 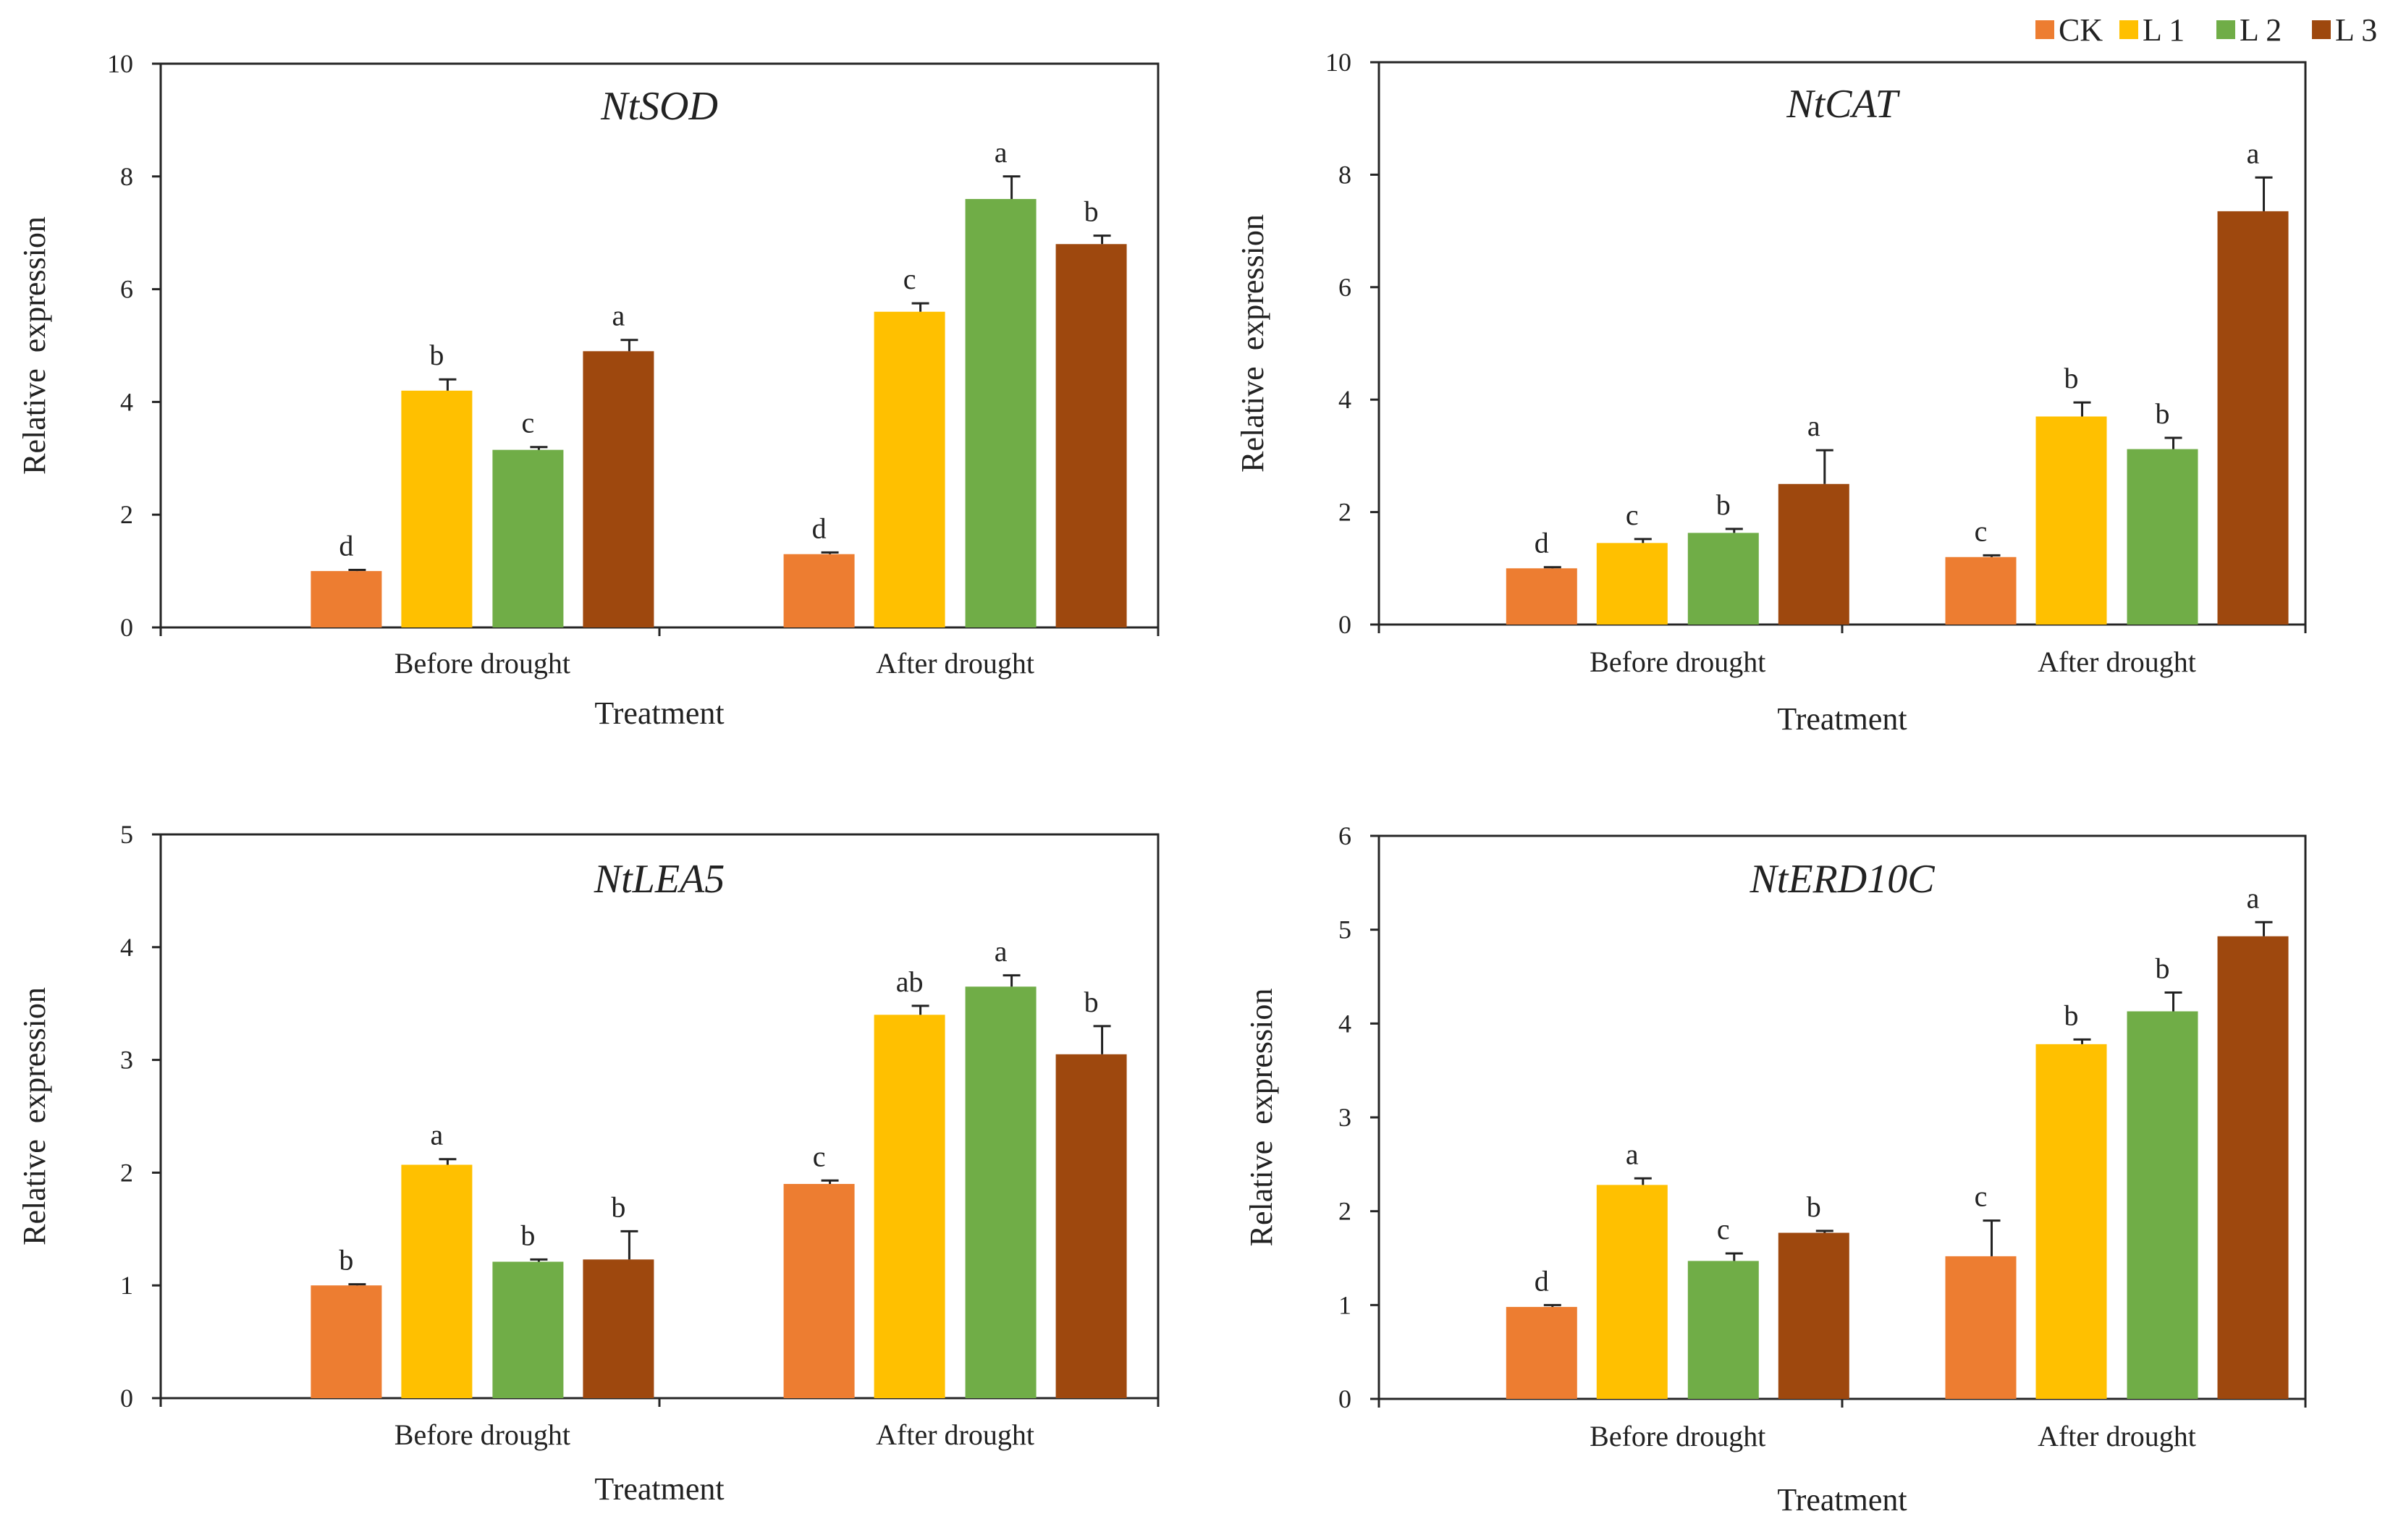 I want to click on y-tick-label: 5, so click(x=126, y=835).